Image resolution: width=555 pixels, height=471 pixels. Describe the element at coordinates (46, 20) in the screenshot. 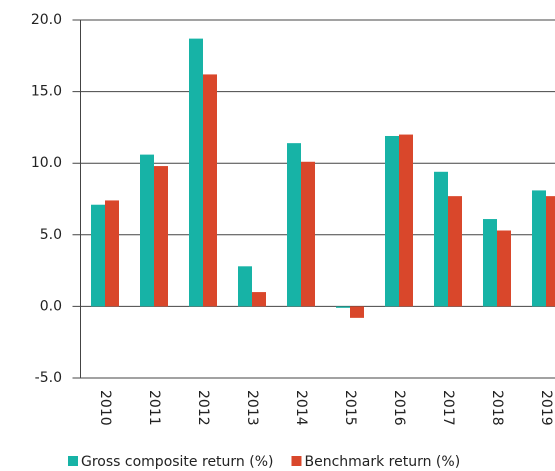

I see `y-tick-label: 20.0` at that location.